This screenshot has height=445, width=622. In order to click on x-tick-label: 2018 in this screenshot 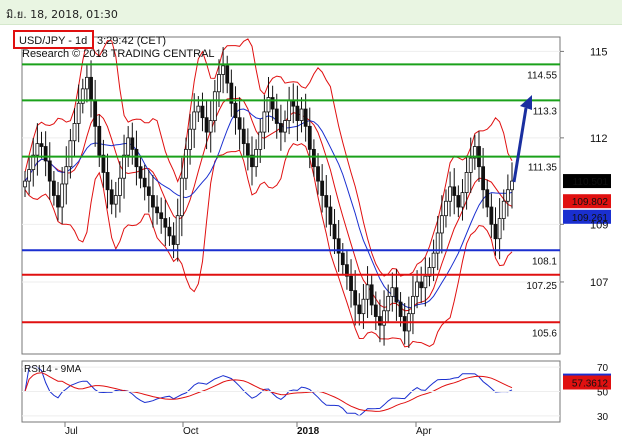, I will do `click(308, 431)`.